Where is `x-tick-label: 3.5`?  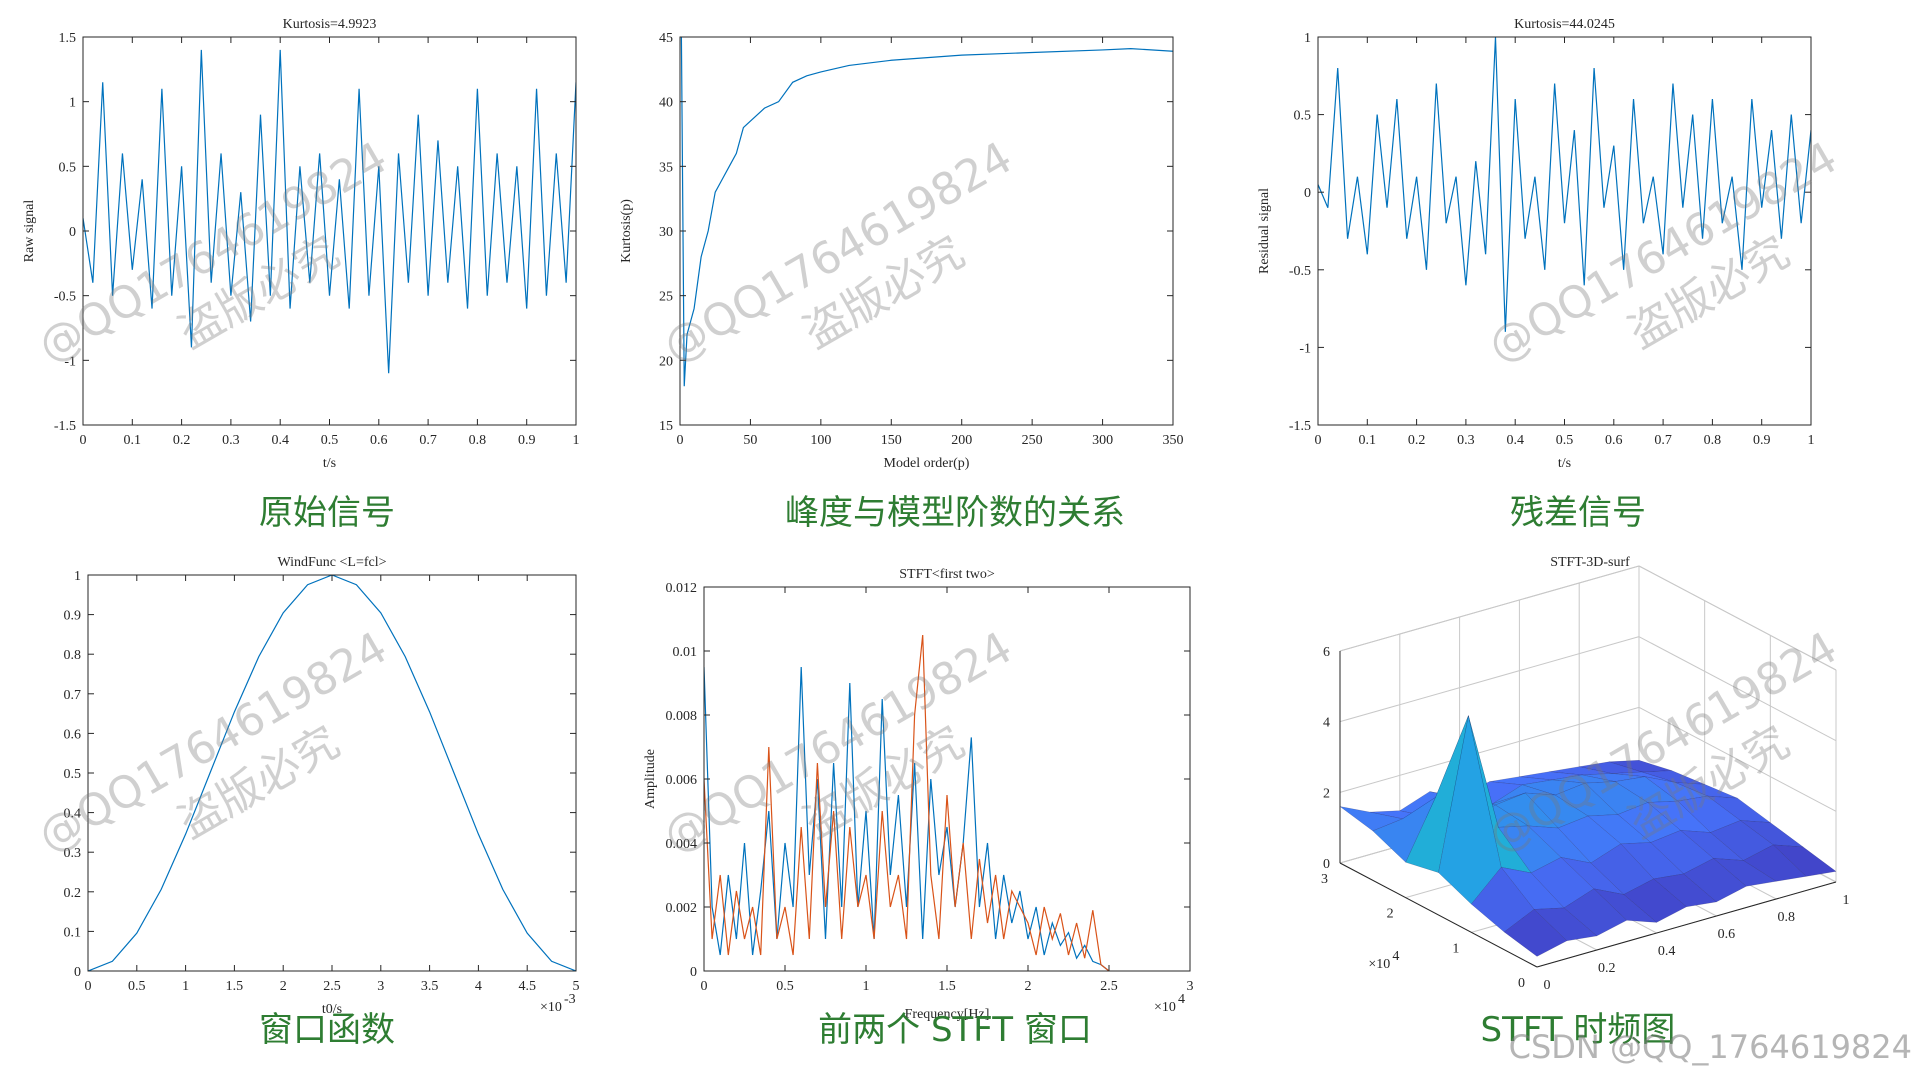 x-tick-label: 3.5 is located at coordinates (430, 986).